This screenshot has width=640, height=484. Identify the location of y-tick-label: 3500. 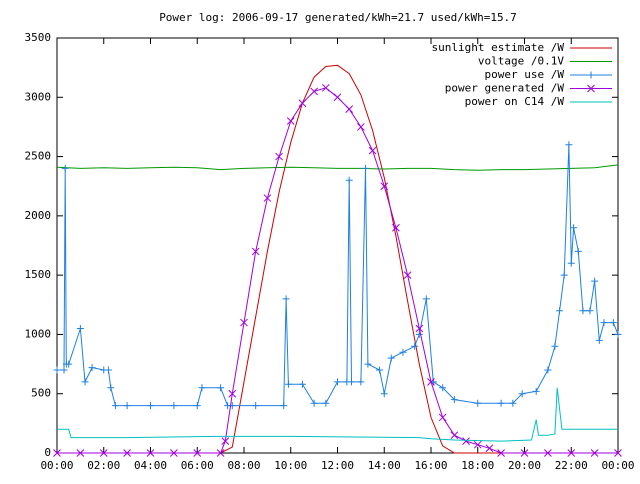
(38, 37).